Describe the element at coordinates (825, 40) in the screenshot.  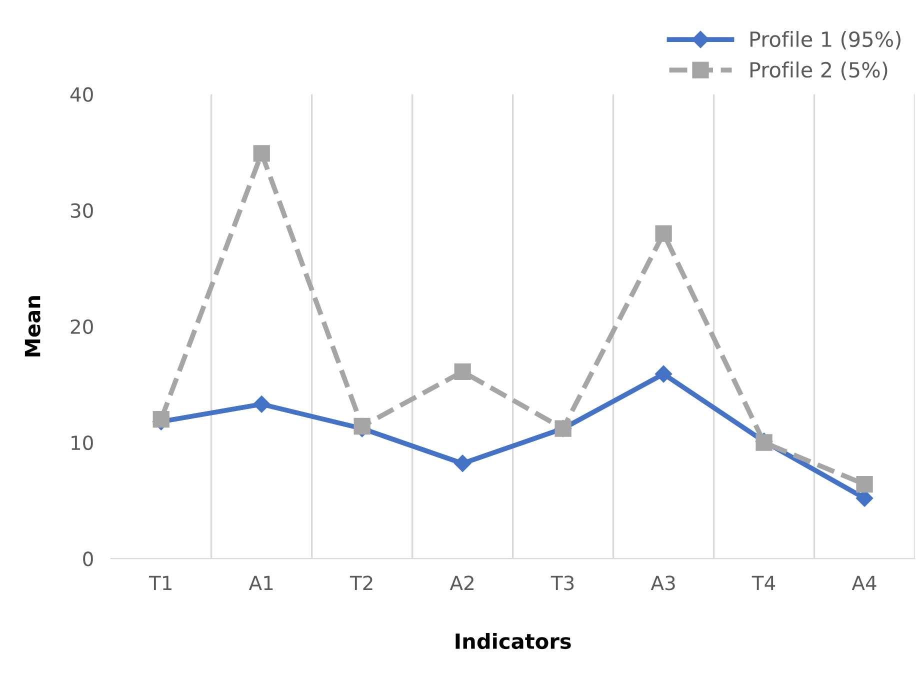
I see `legend-label: Profile 1 (95%)` at that location.